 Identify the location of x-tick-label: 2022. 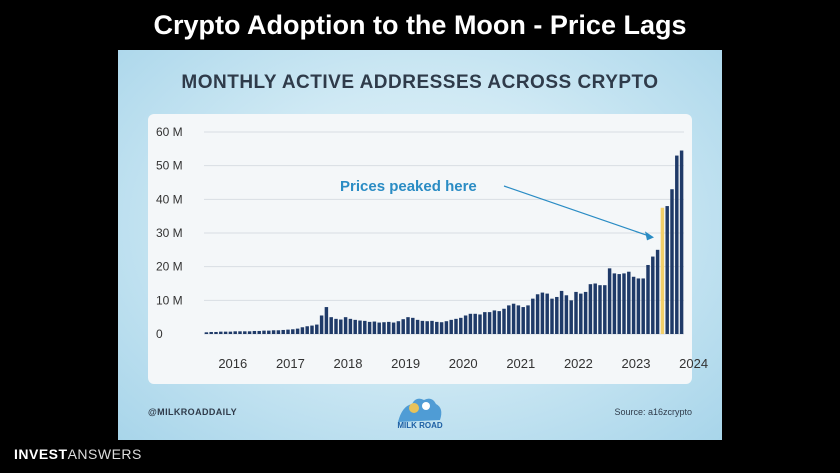
(578, 363).